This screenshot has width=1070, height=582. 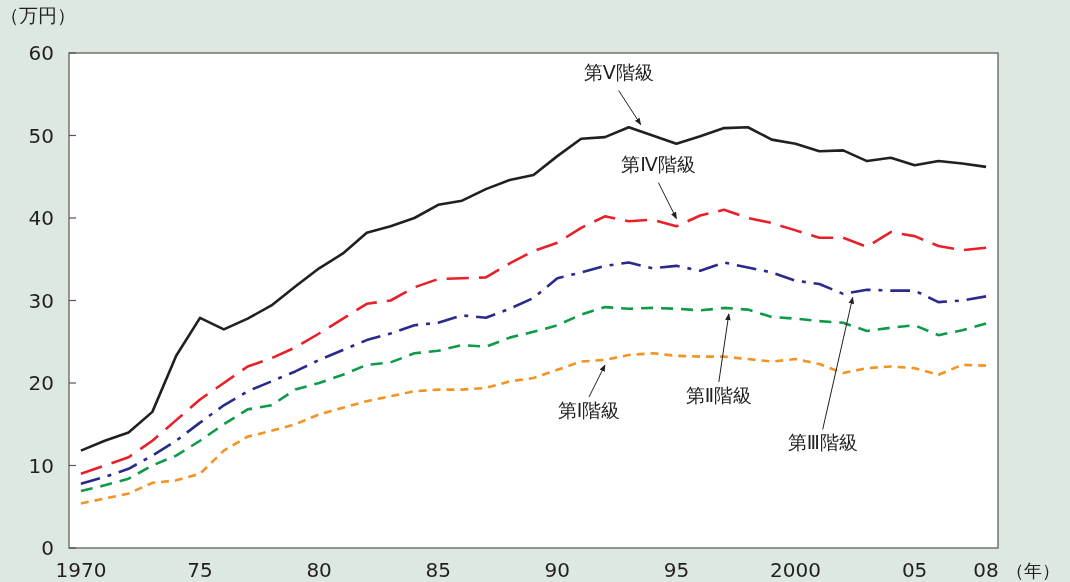 What do you see at coordinates (38, 15) in the screenshot?
I see `y-axis-title: （万円）` at bounding box center [38, 15].